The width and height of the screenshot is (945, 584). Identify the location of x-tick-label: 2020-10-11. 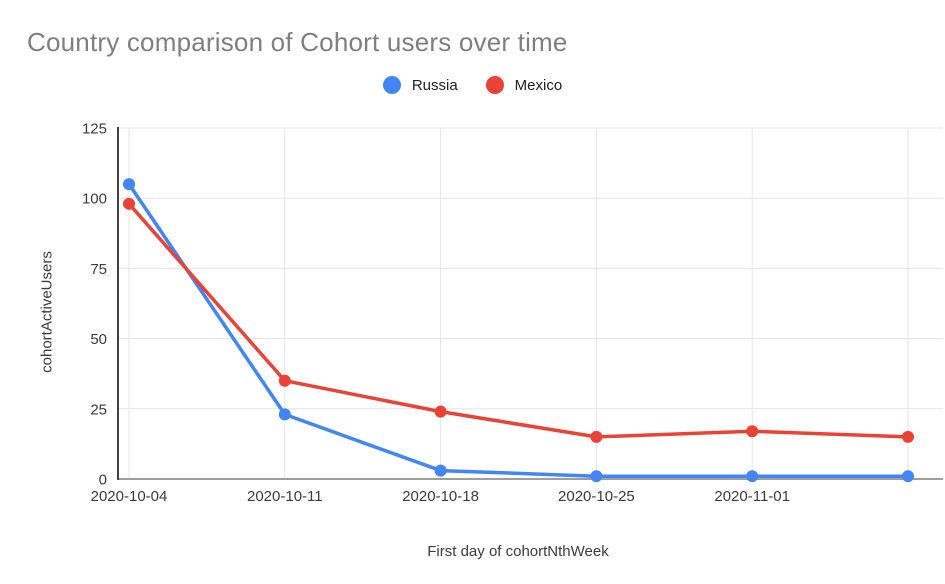
(285, 496).